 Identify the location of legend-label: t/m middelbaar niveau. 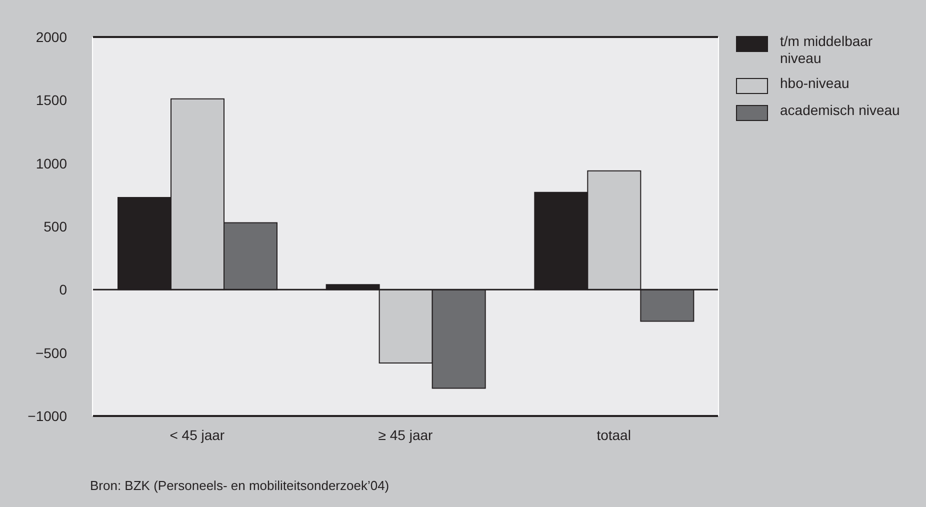
(827, 50).